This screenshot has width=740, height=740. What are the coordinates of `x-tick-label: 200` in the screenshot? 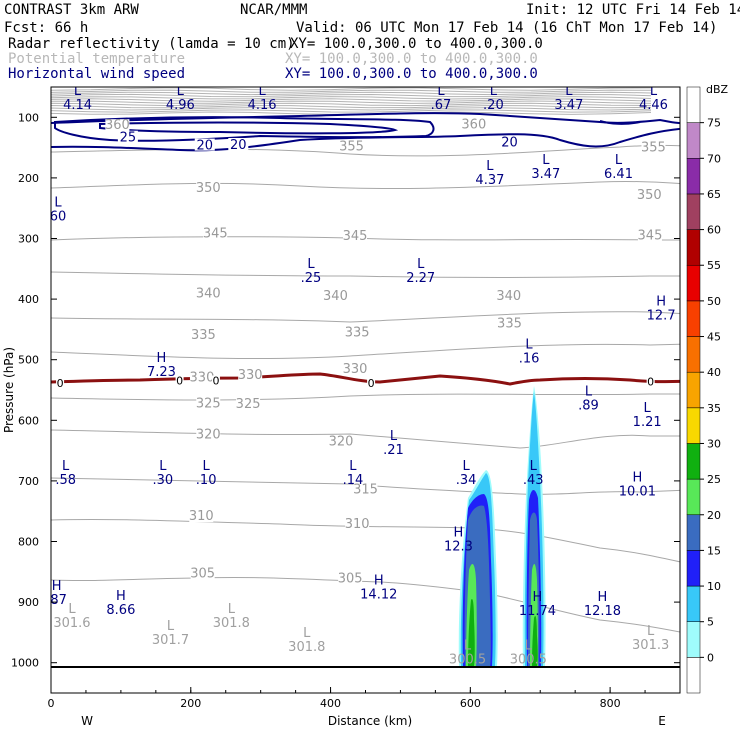 It's located at (190, 703).